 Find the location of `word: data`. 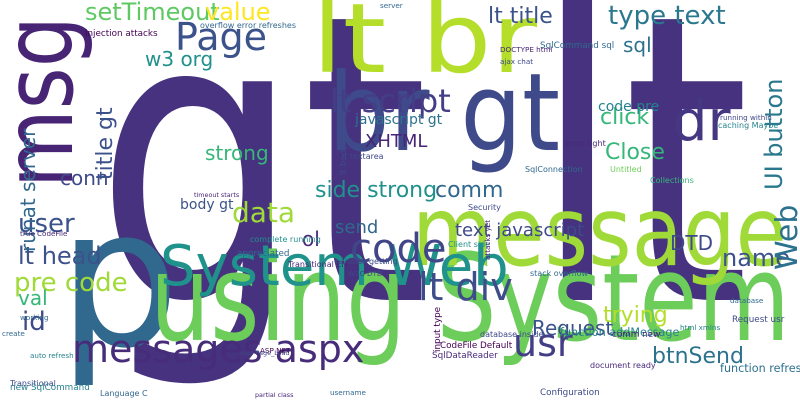

word: data is located at coordinates (263, 212).